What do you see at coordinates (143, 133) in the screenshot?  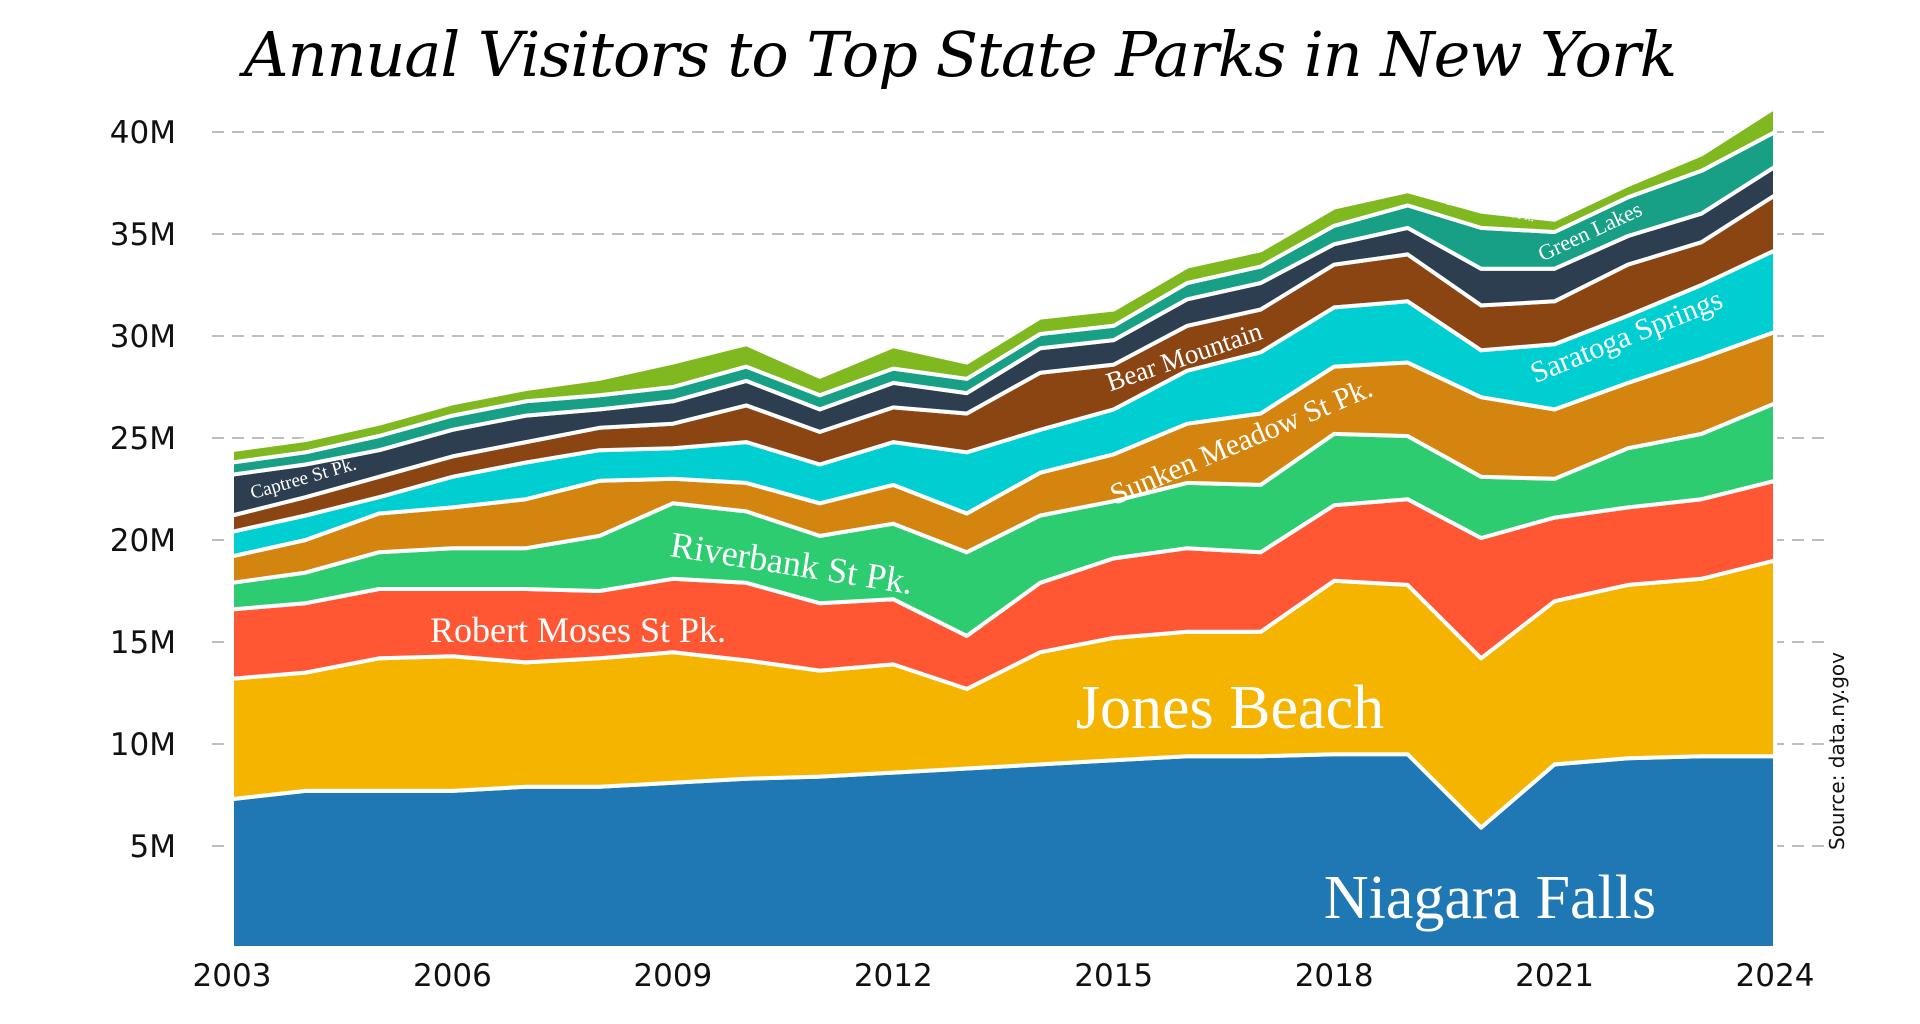 I see `y-tick-label: 40M` at bounding box center [143, 133].